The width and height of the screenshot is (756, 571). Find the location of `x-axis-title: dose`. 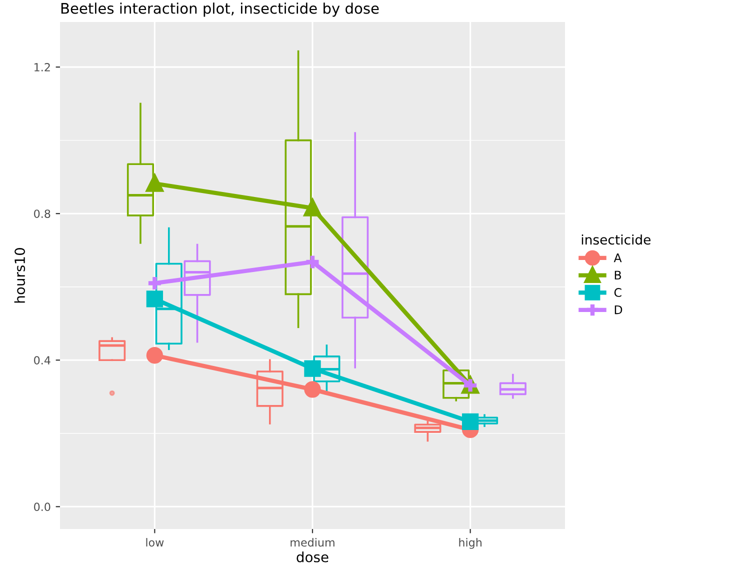

x-axis-title: dose is located at coordinates (312, 557).